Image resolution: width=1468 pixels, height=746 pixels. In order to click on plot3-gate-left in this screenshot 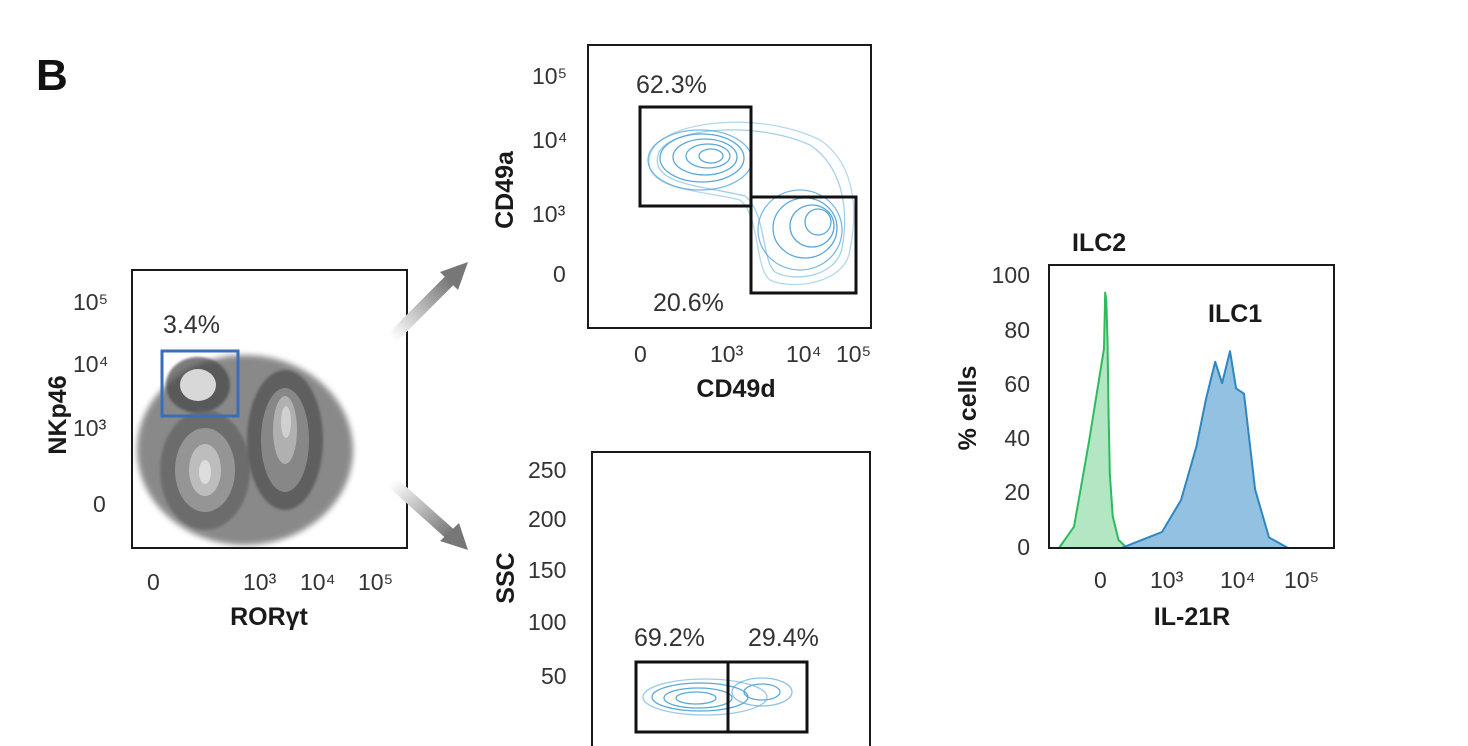, I will do `click(682, 697)`.